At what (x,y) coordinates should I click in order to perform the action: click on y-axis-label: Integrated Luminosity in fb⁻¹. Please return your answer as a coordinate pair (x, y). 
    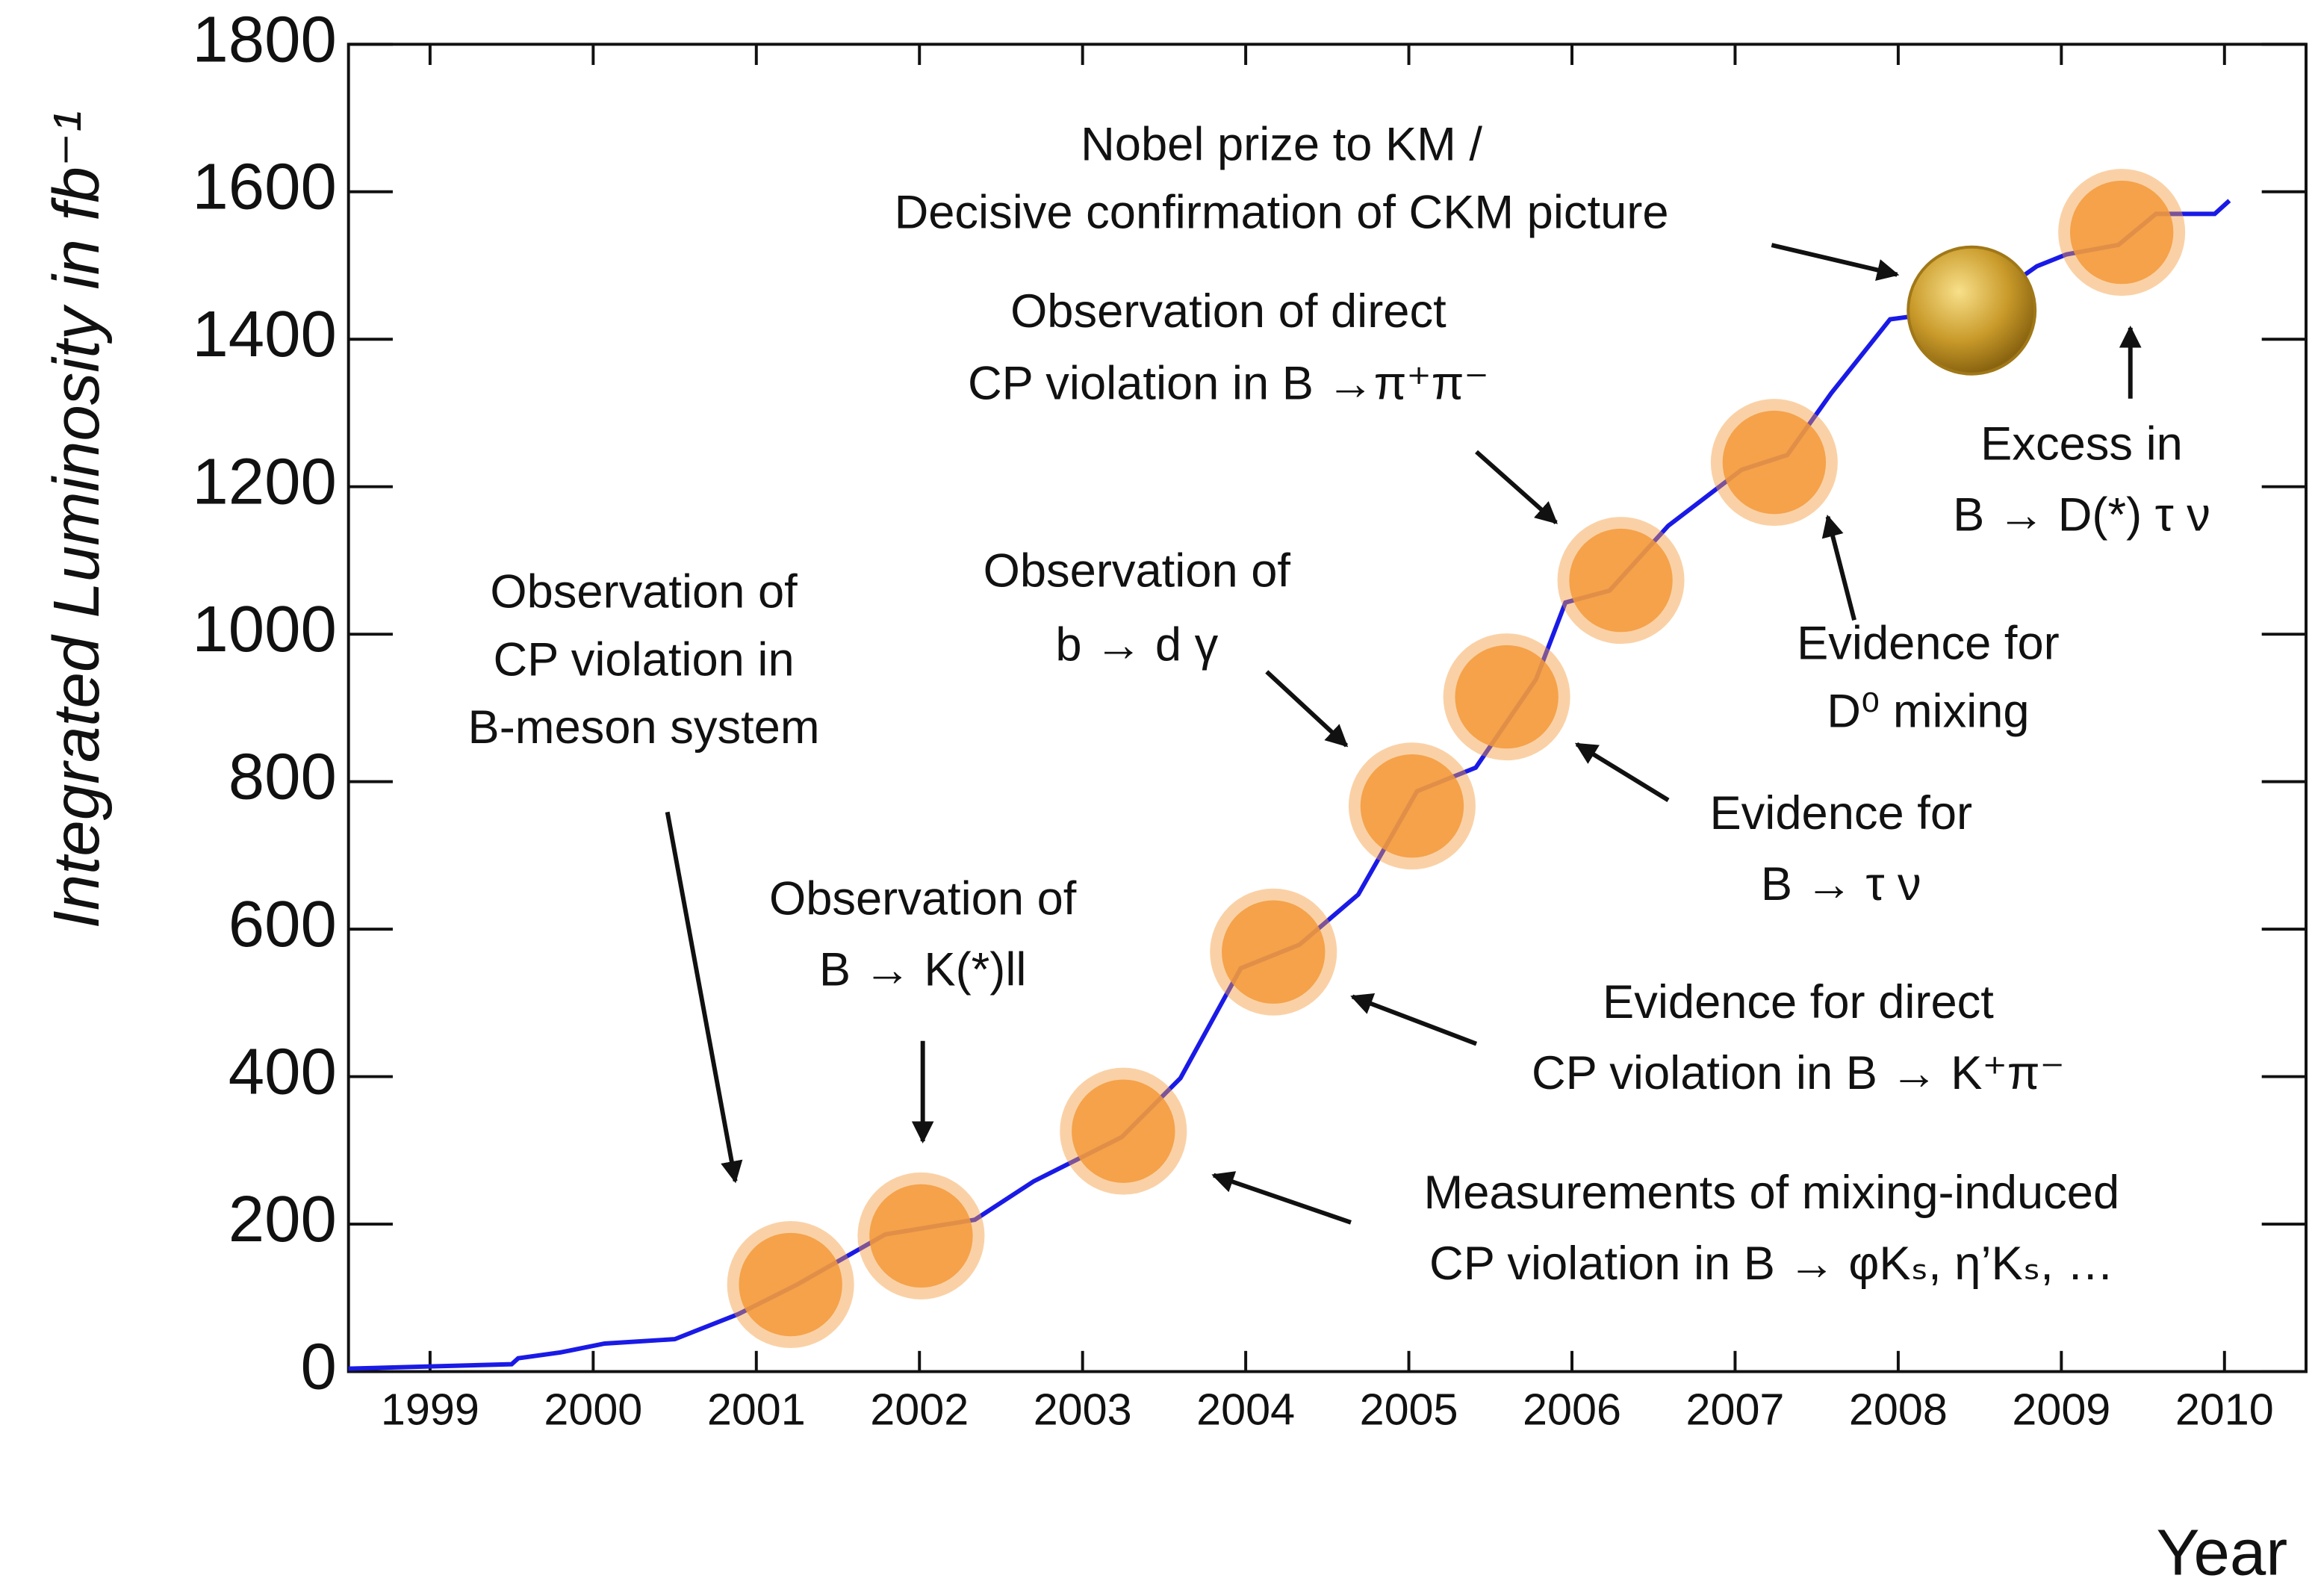
    Looking at the image, I should click on (76, 519).